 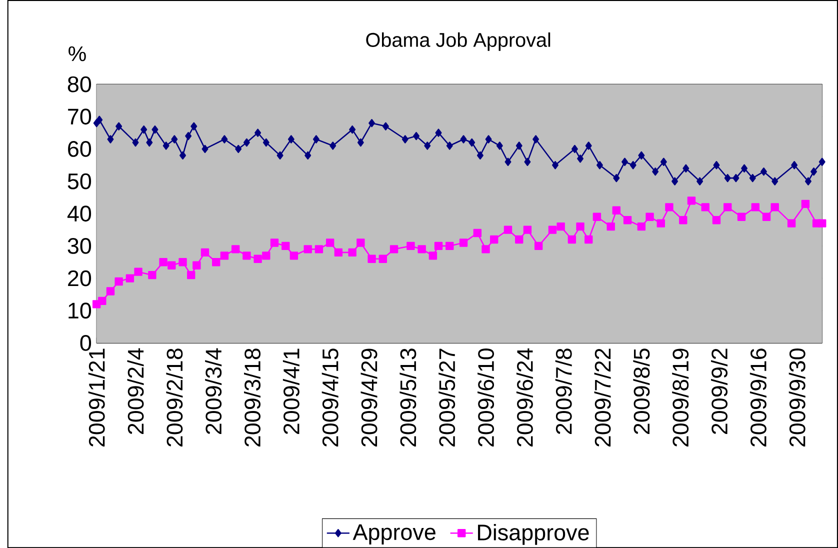 I want to click on y-tick-label: 40, so click(x=79, y=214).